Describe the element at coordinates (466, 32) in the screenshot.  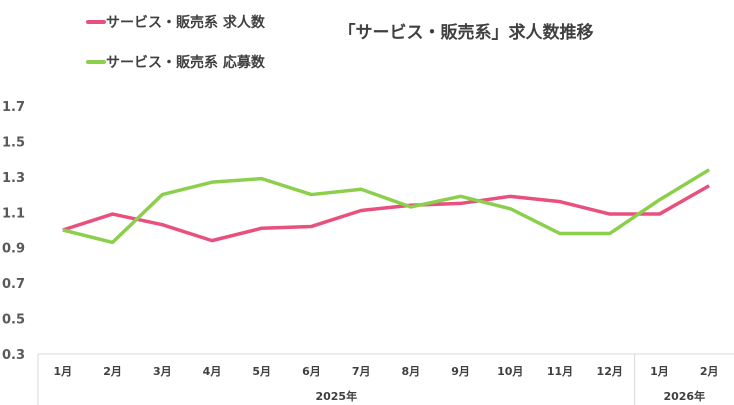
I see `chart-title: 「サービス・販売系」求人数推移` at that location.